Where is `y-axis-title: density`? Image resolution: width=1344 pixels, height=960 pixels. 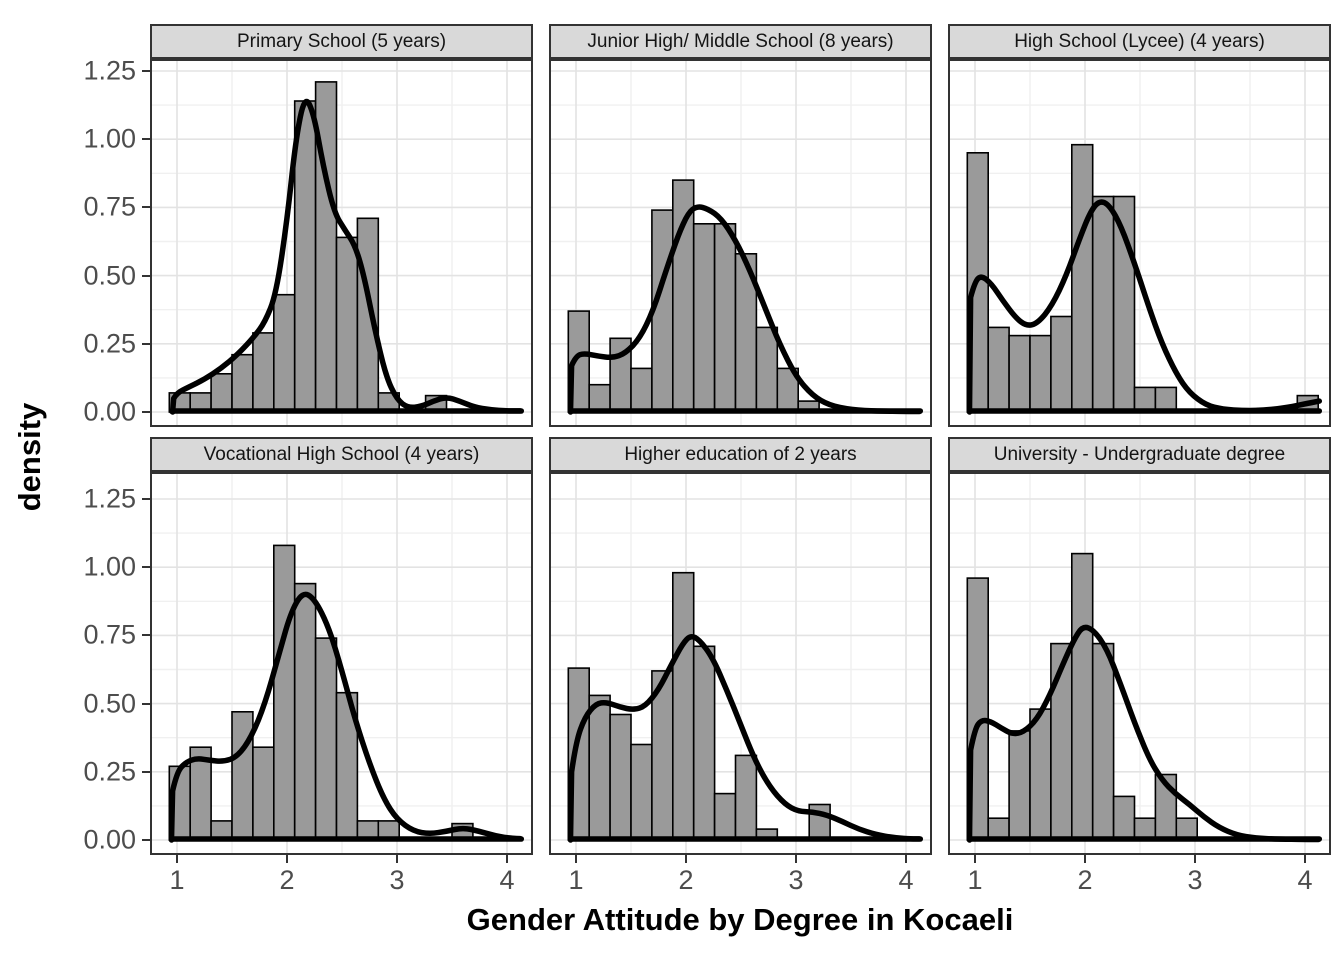
y-axis-title: density is located at coordinates (29, 457).